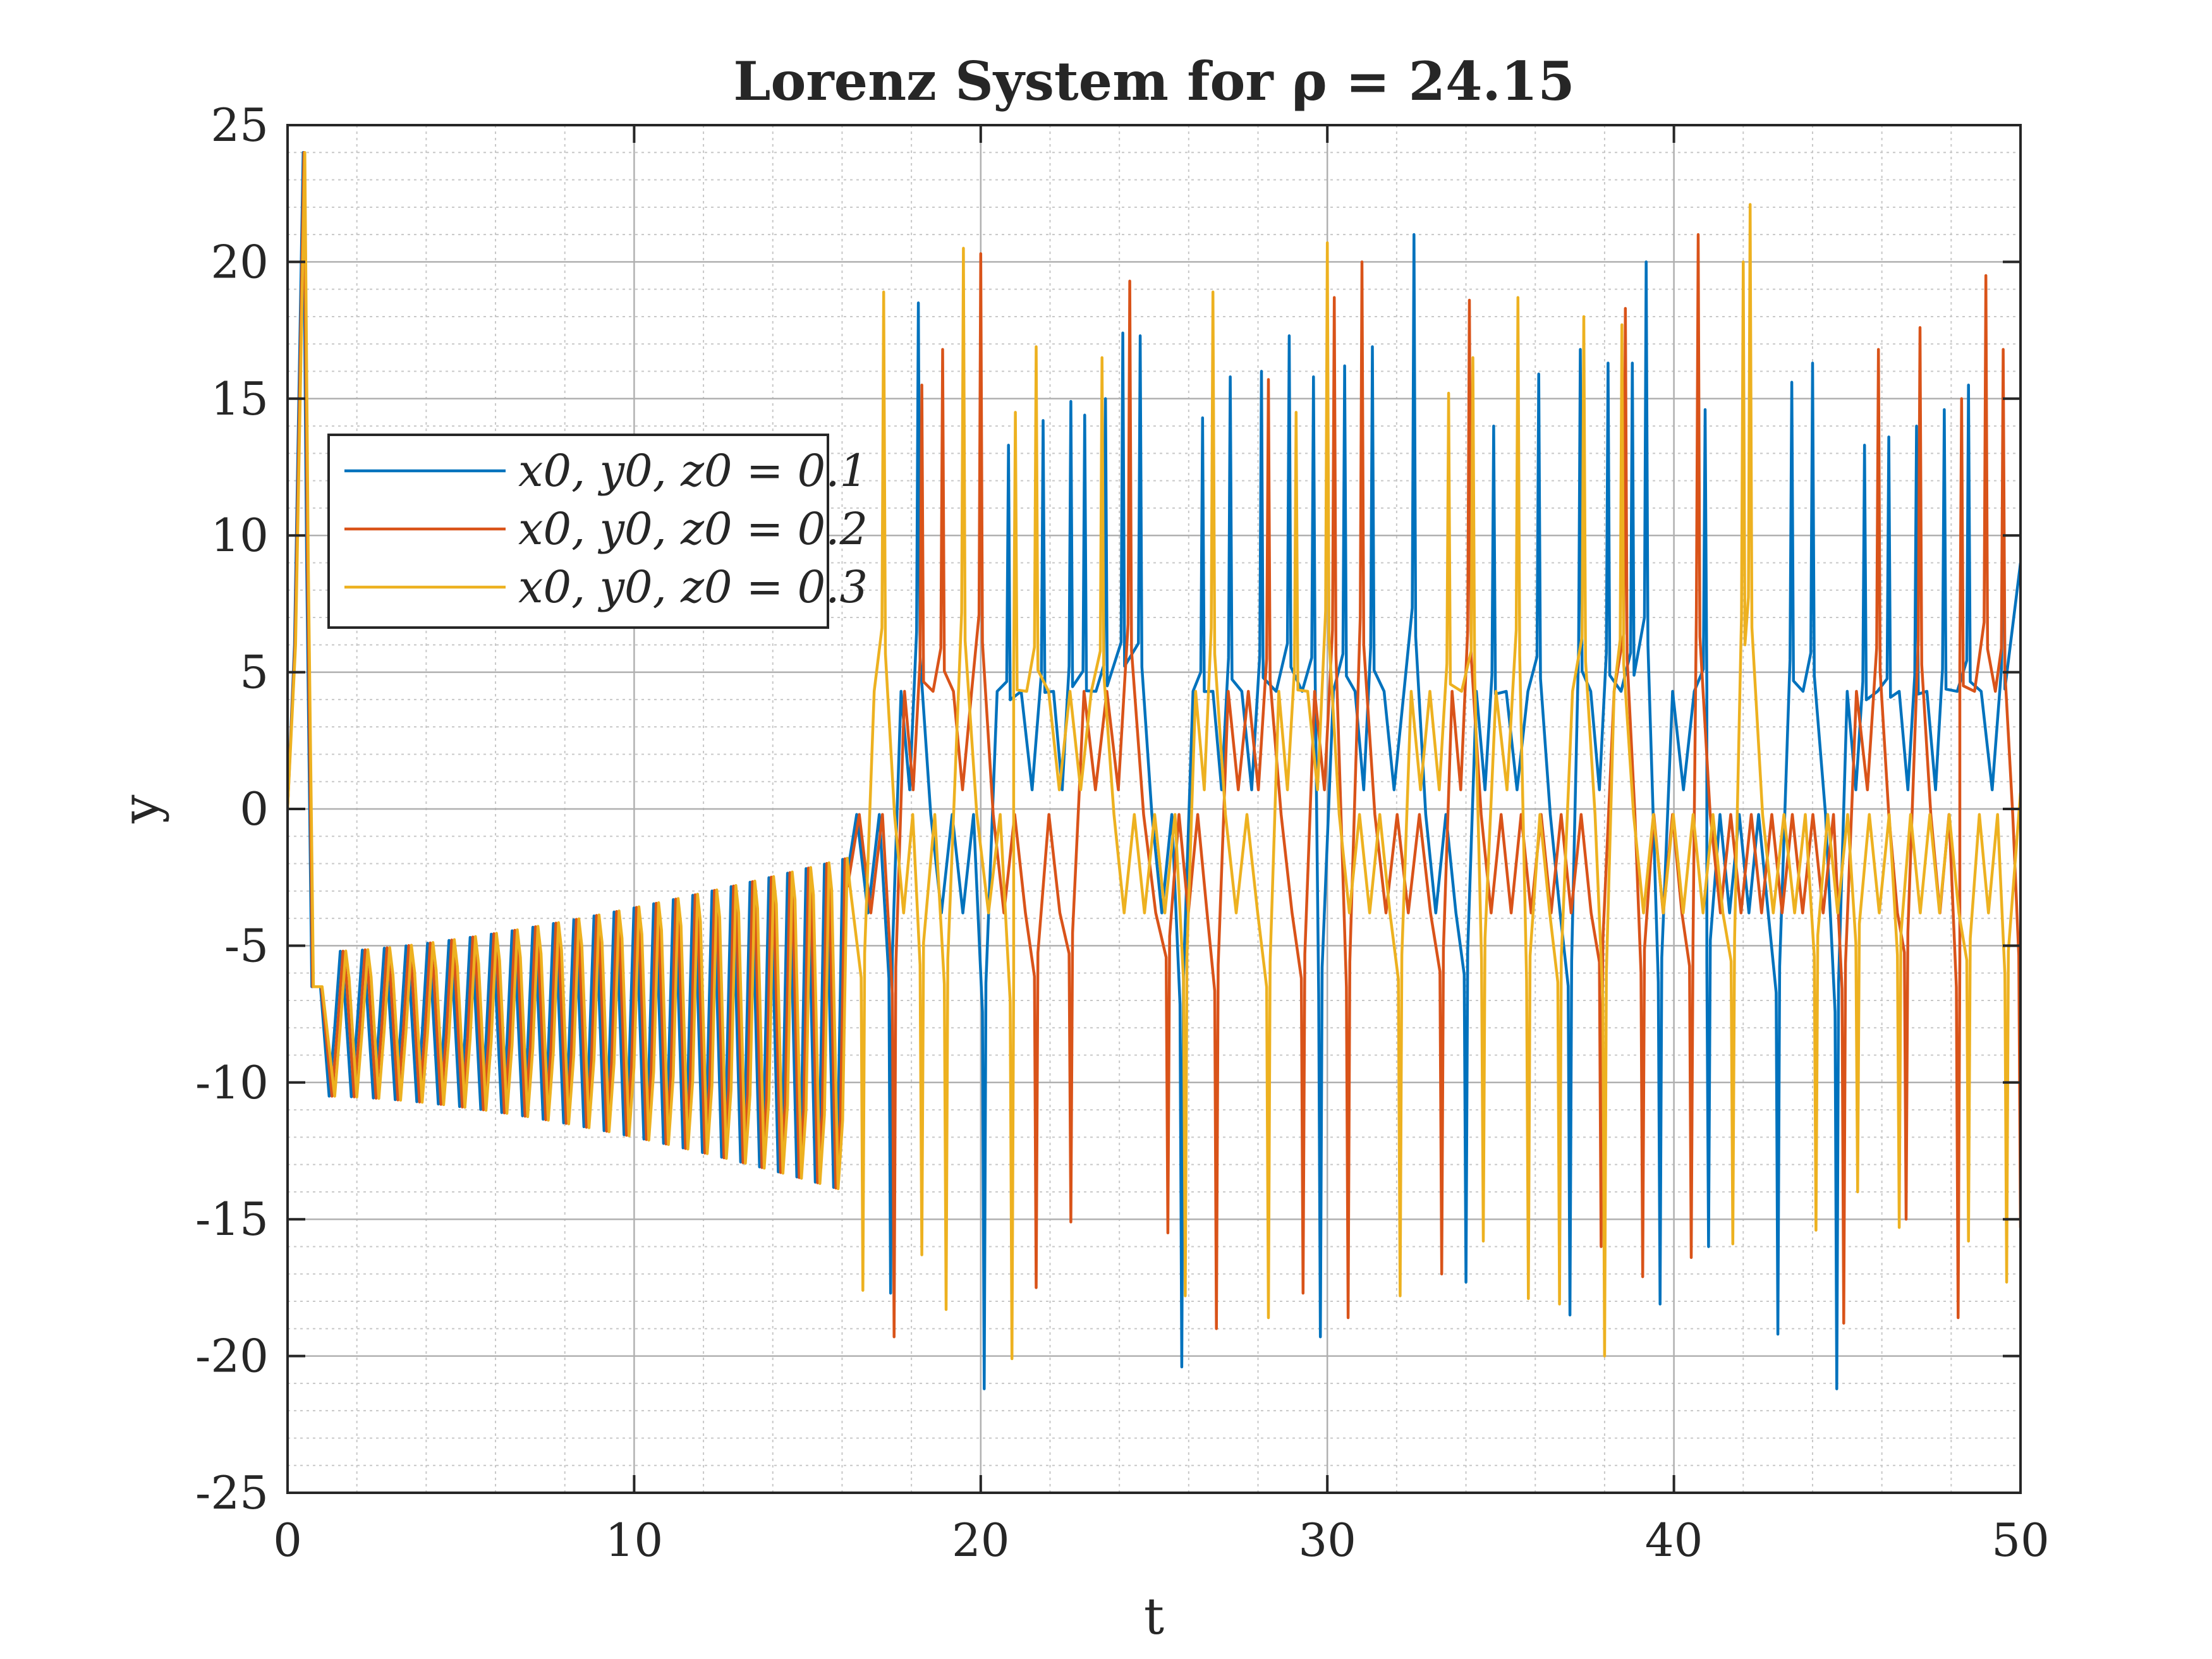 The width and height of the screenshot is (2212, 1659). What do you see at coordinates (232, 809) in the screenshot?
I see `y-tick-labels: -25 -20 -15 -10 -5 0 5 10 15 20 25` at bounding box center [232, 809].